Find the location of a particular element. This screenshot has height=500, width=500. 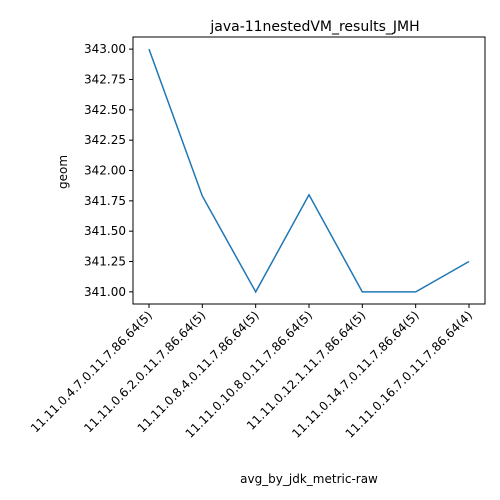

y-tick-label: 341.75 is located at coordinates (105, 201).